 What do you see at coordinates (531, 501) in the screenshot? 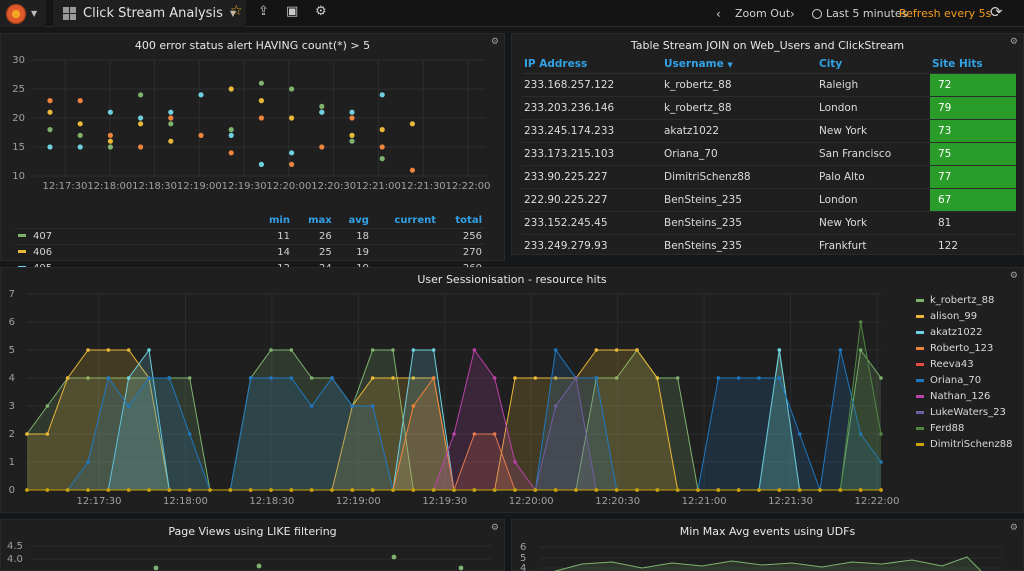
I see `x-tick-label: 12:20:00` at bounding box center [531, 501].